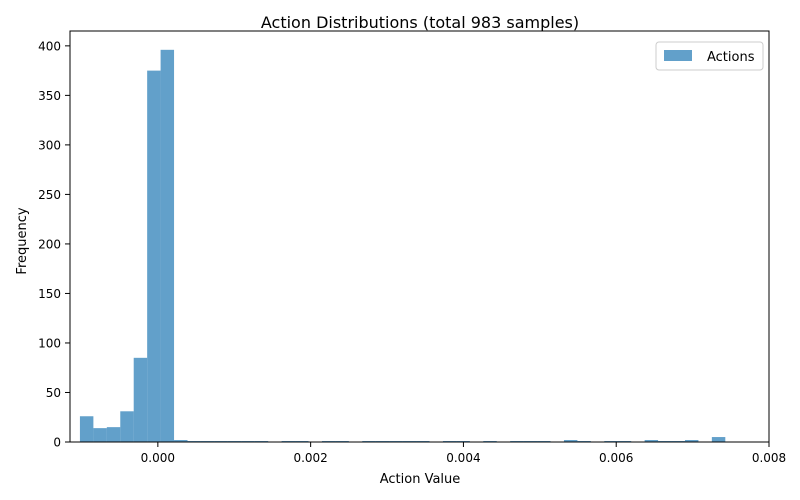 The width and height of the screenshot is (800, 500). I want to click on y-tick-label: 150, so click(49, 294).